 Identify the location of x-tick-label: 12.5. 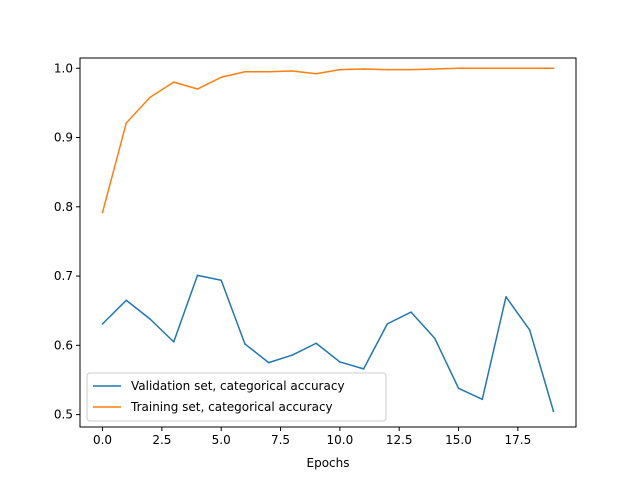
(399, 440).